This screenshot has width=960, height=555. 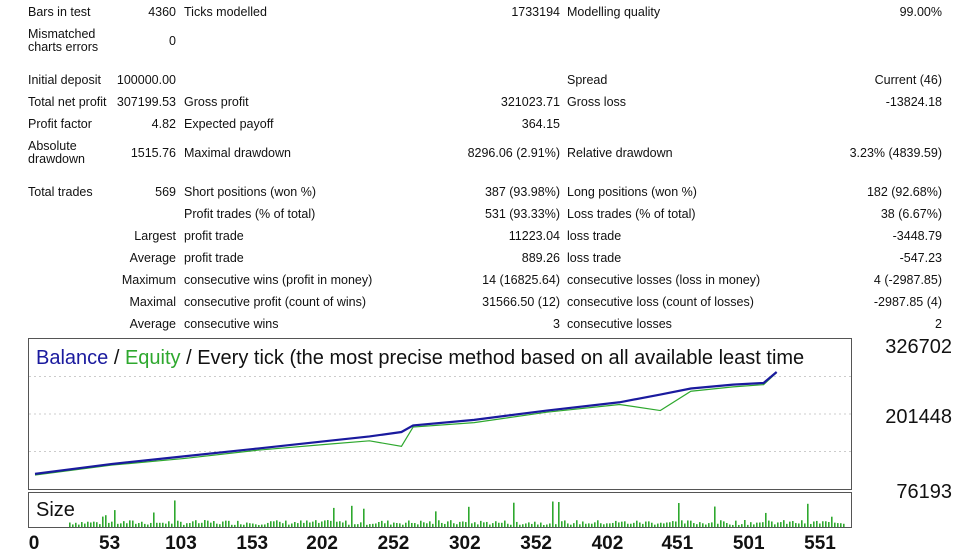 I want to click on maximum-label: Maximum, so click(x=148, y=280).